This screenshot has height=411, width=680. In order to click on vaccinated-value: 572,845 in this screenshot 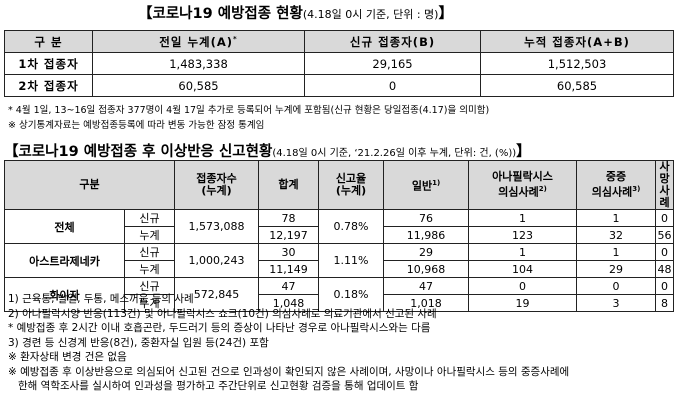, I will do `click(216, 294)`.